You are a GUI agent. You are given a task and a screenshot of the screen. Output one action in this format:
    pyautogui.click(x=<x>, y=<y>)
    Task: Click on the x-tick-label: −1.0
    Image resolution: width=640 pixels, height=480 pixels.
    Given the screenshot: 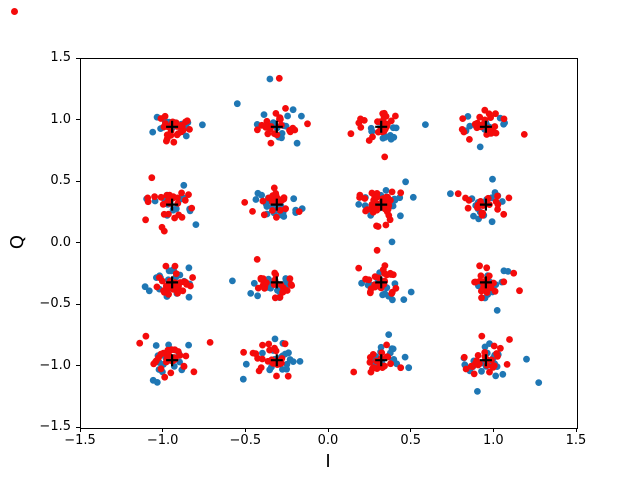 What is the action you would take?
    pyautogui.click(x=162, y=440)
    